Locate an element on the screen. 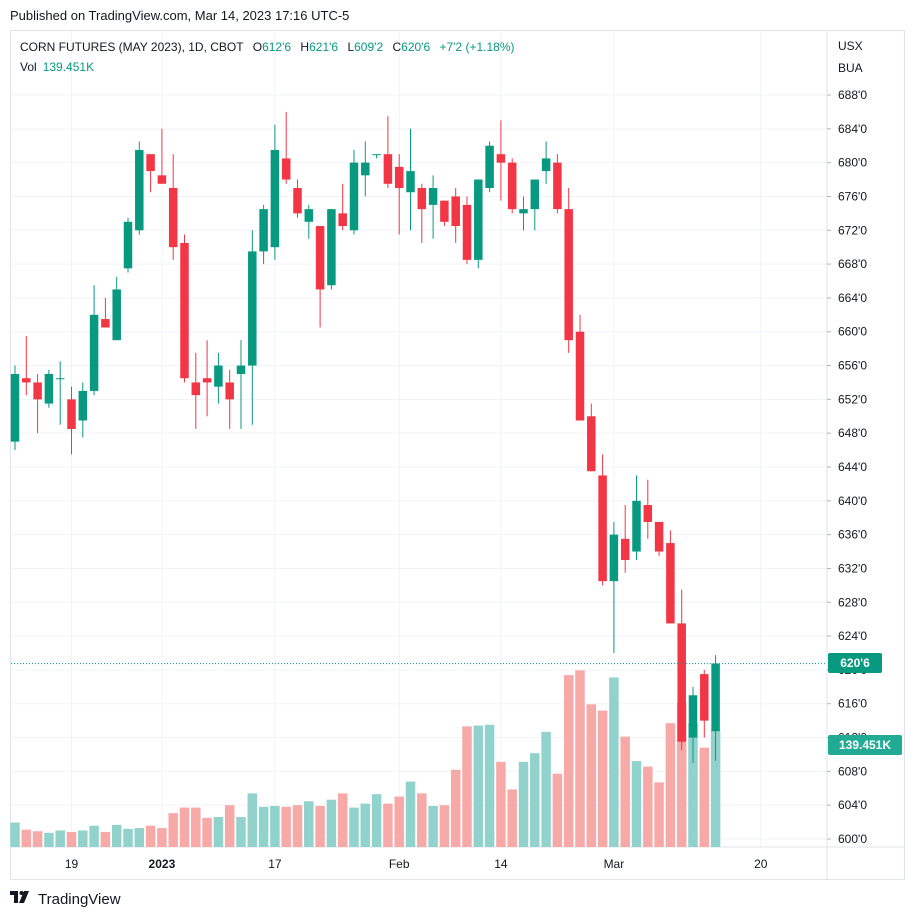  y-tick-label: 644'0 is located at coordinates (852, 467).